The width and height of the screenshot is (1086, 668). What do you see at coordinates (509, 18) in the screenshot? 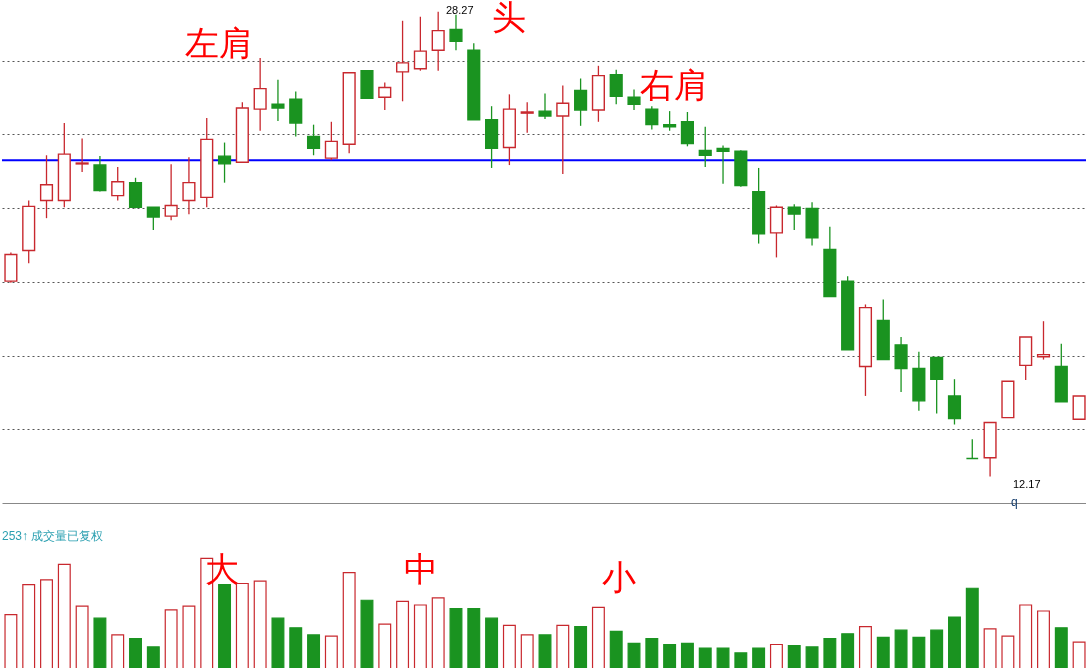
I see `annotation: 头` at bounding box center [509, 18].